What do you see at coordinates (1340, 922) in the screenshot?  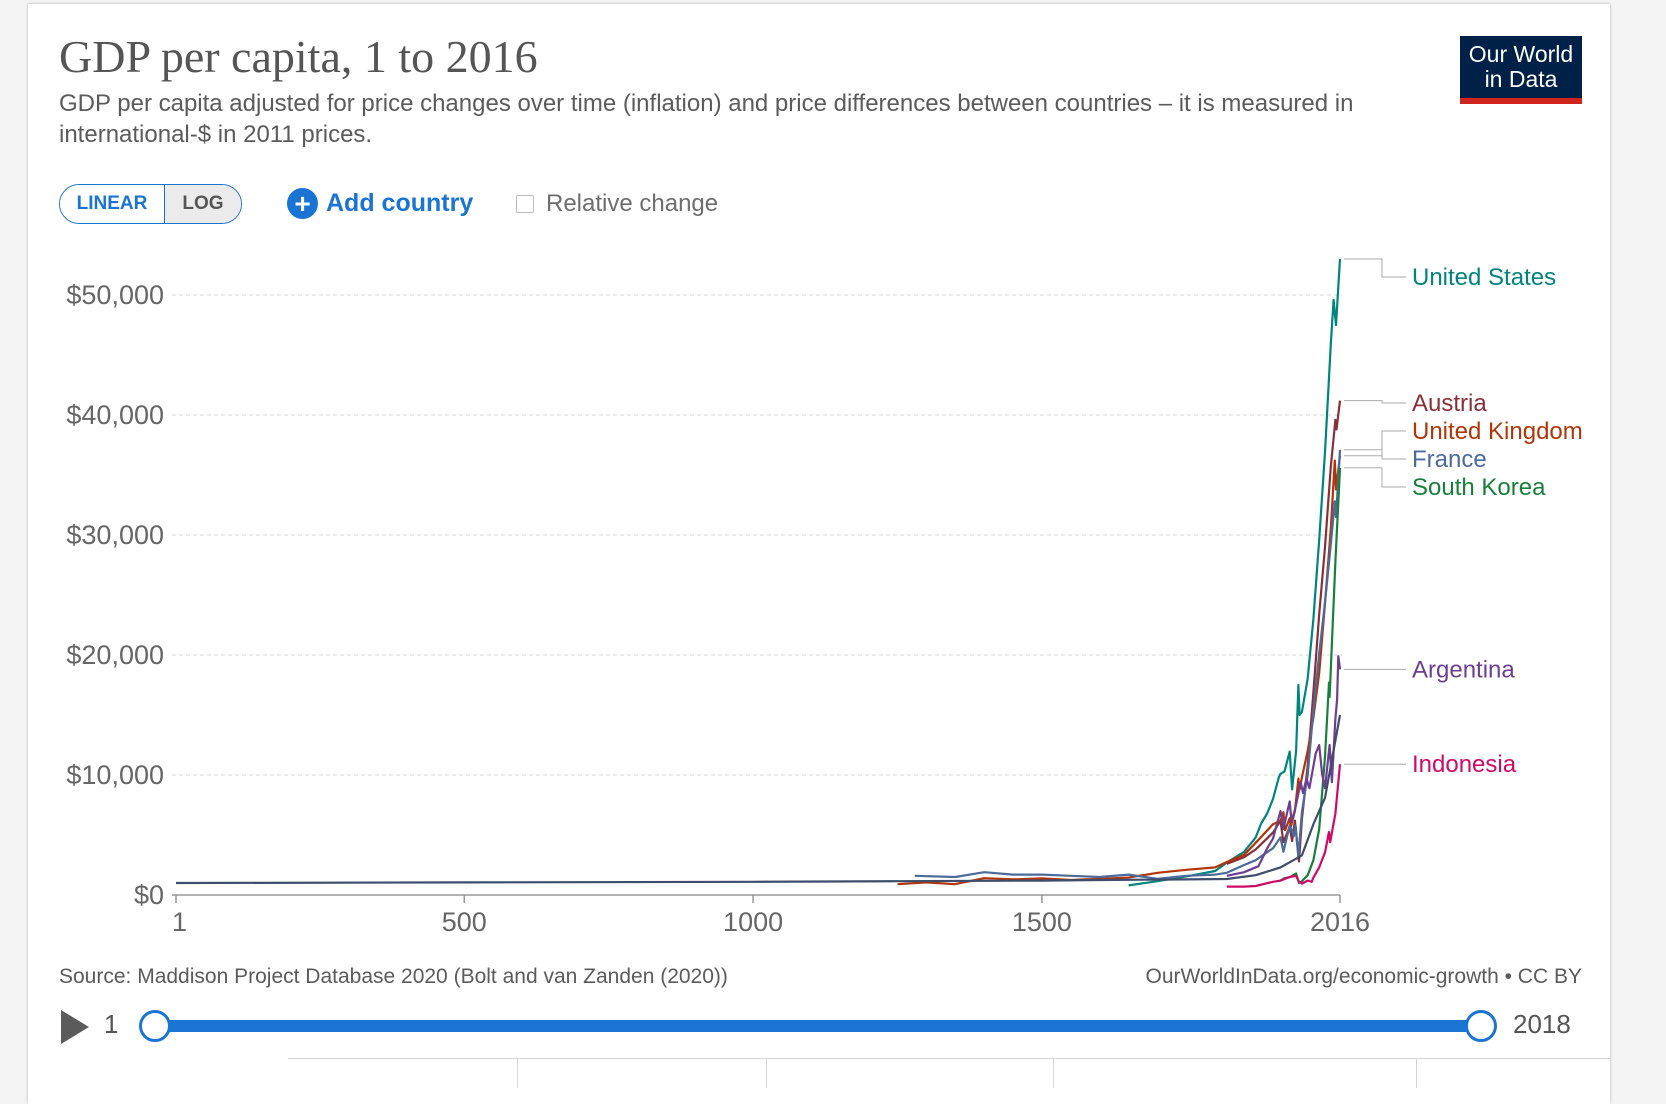 I see `x-tick-label: 2016` at bounding box center [1340, 922].